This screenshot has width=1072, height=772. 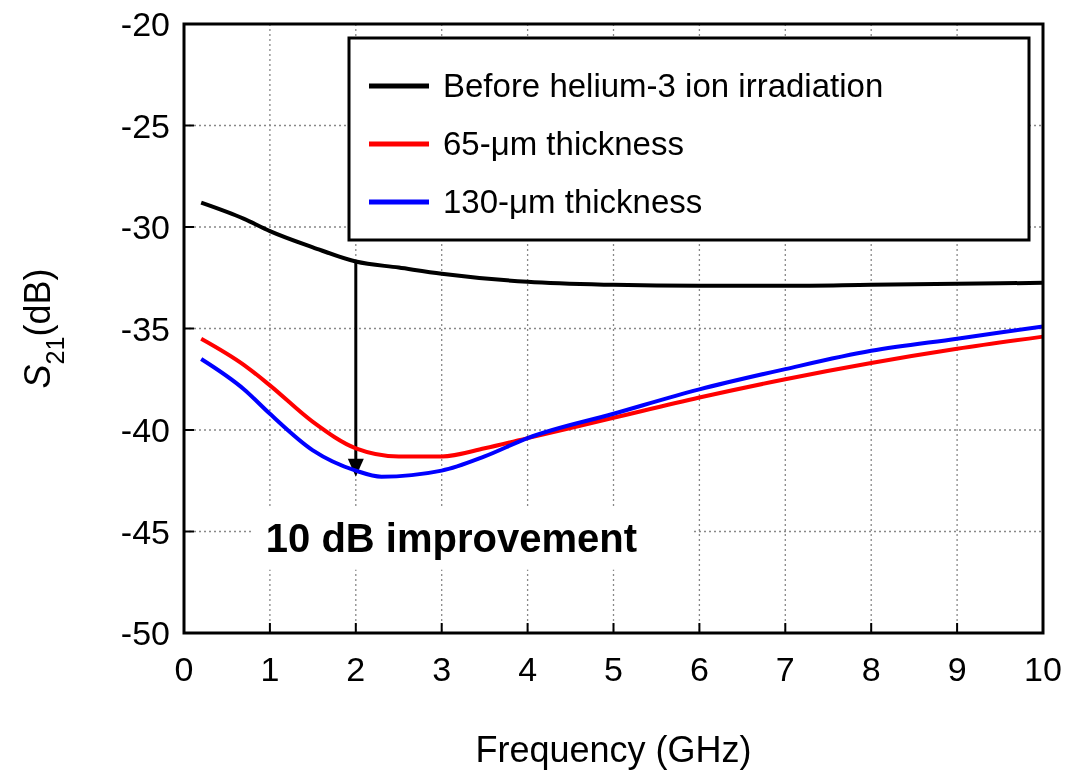 I want to click on line-series, so click(x=622, y=396).